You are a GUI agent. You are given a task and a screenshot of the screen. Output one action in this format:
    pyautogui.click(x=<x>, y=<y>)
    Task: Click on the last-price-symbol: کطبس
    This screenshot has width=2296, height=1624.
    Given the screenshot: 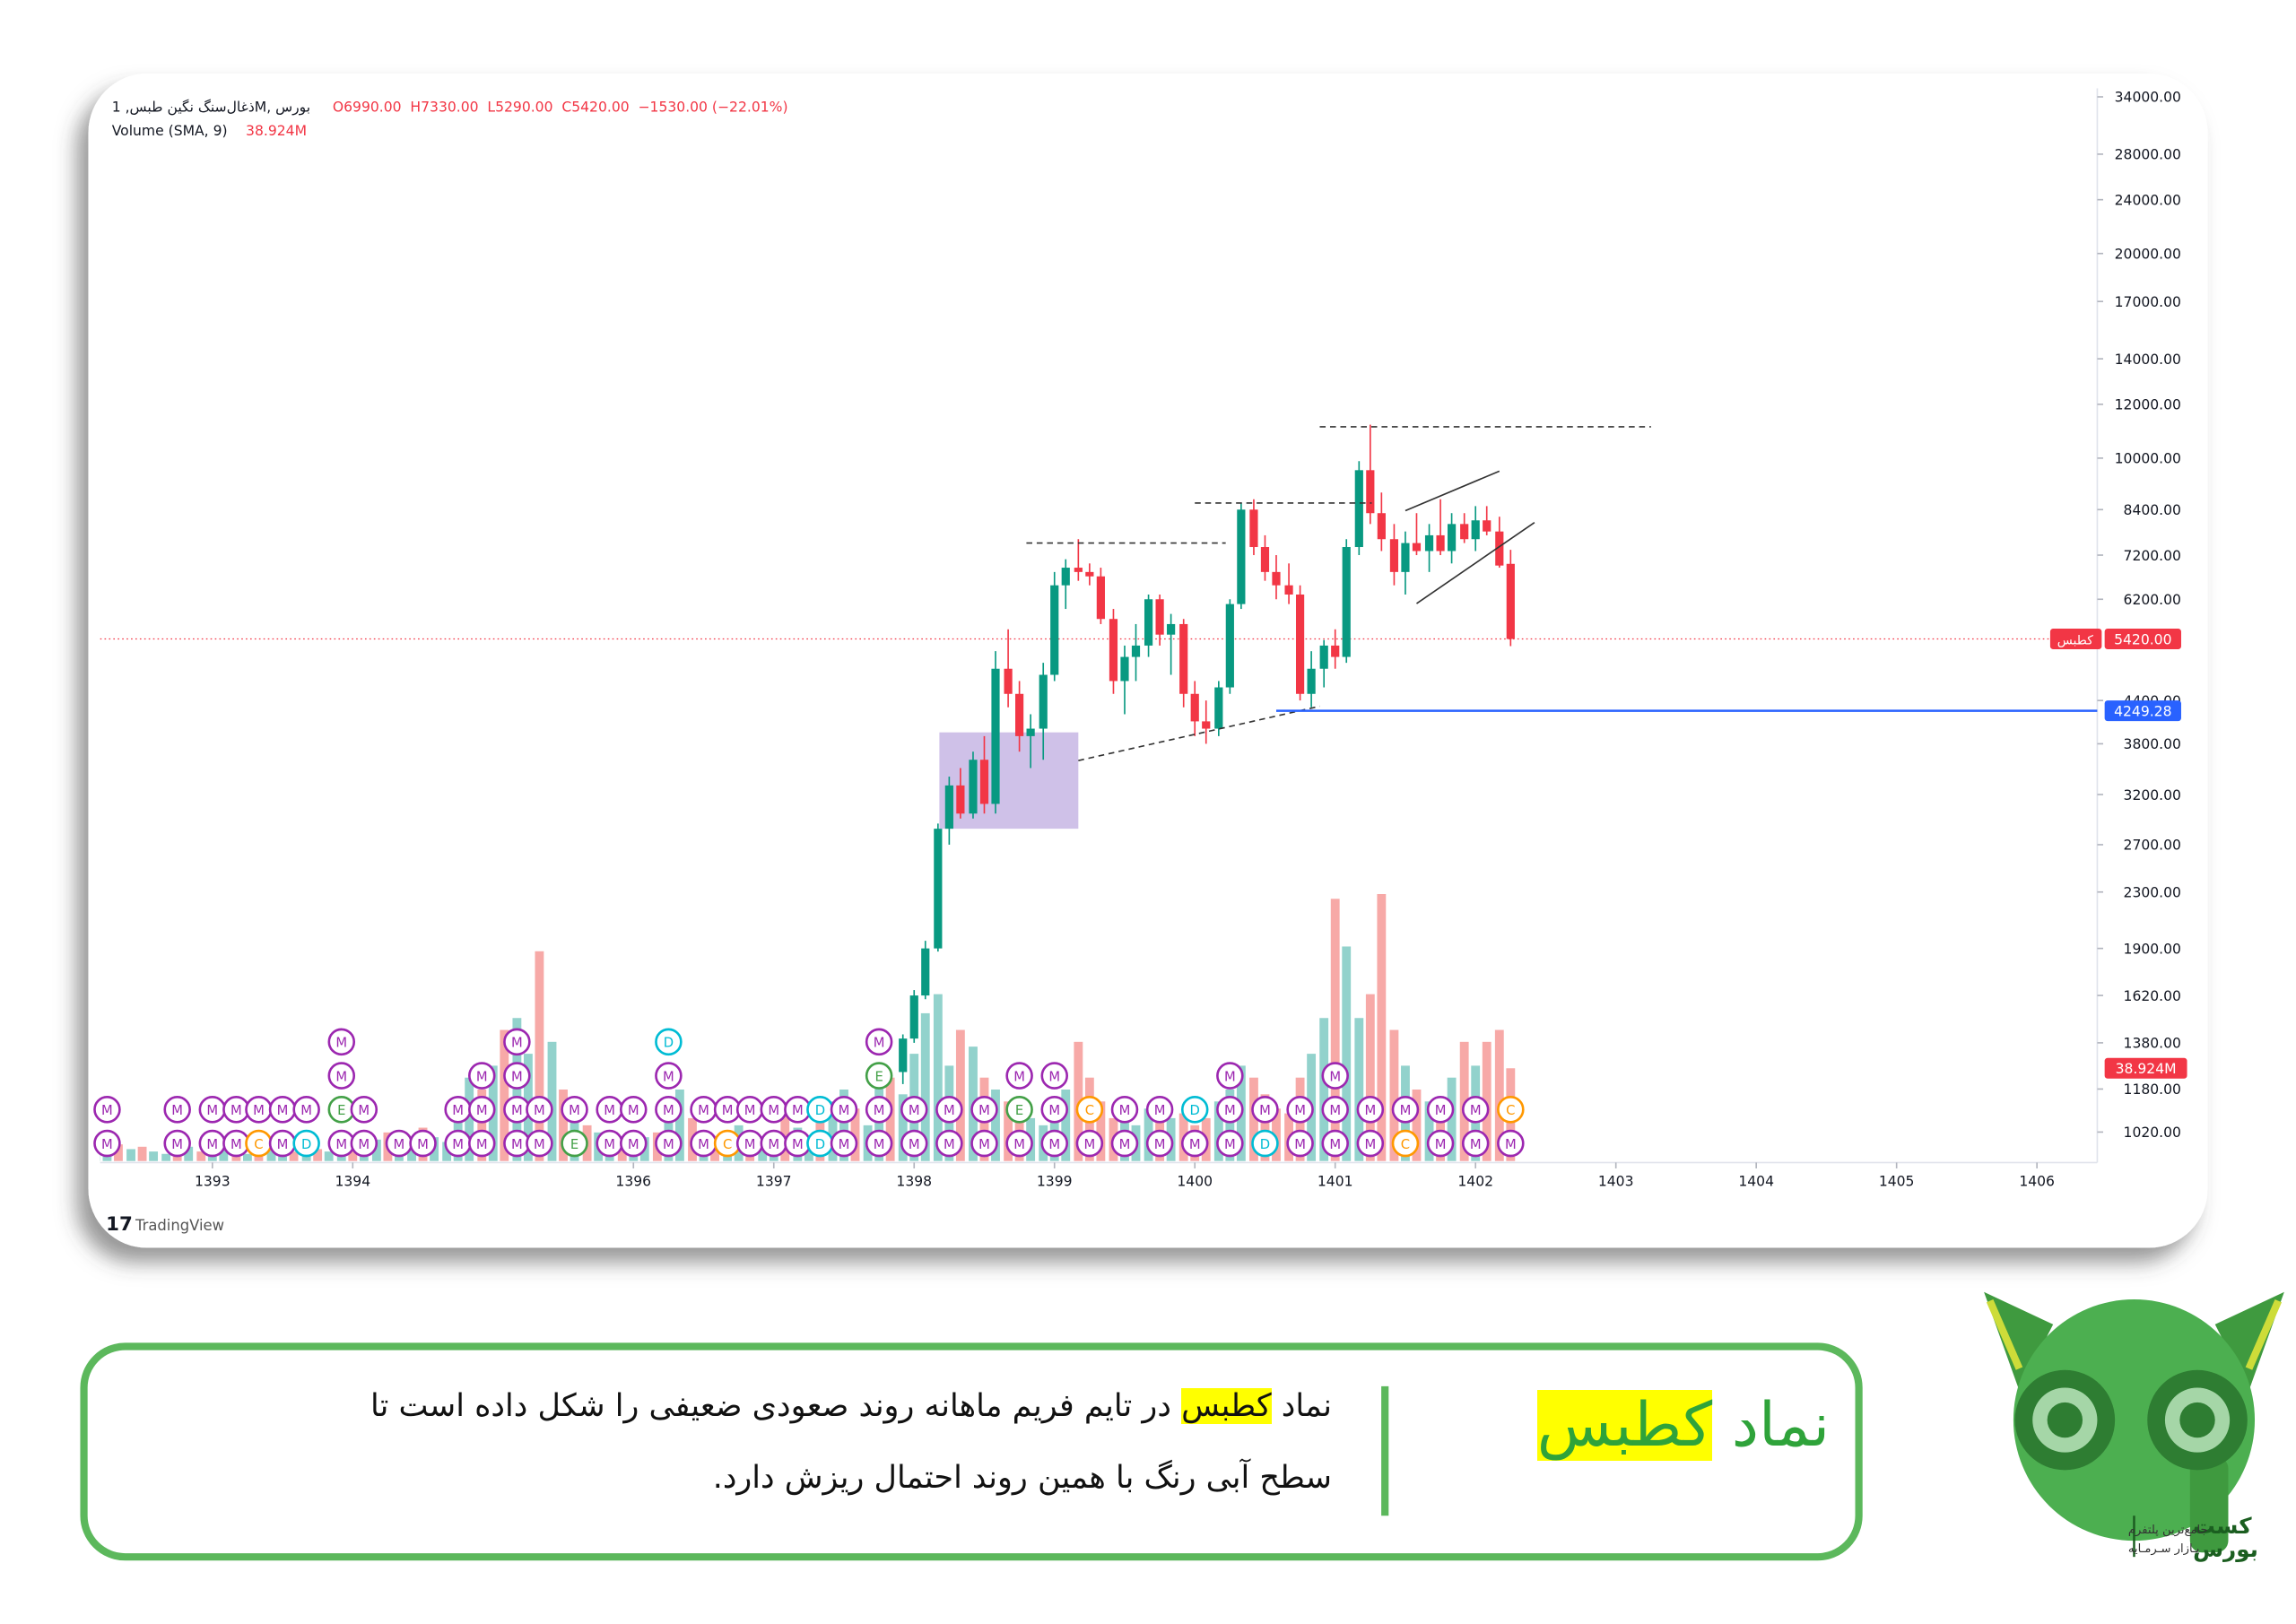 What is the action you would take?
    pyautogui.click(x=2075, y=640)
    